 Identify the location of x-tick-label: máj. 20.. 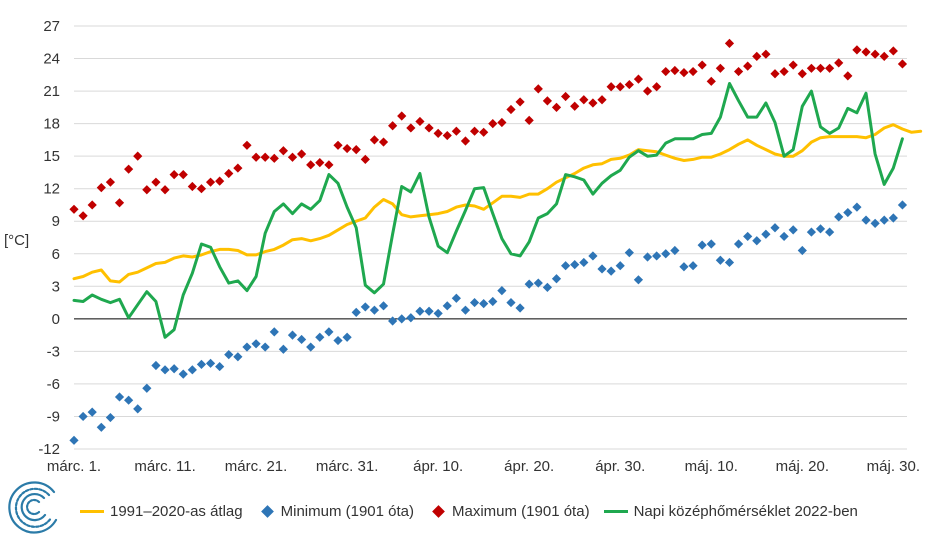
(802, 466).